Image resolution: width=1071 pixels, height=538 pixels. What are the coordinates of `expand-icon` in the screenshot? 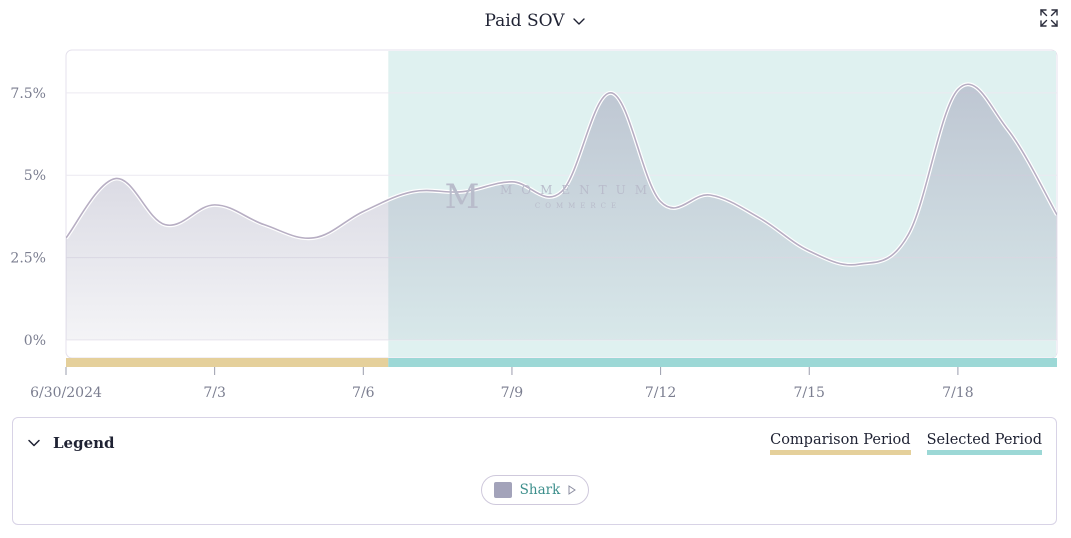 It's located at (1049, 18).